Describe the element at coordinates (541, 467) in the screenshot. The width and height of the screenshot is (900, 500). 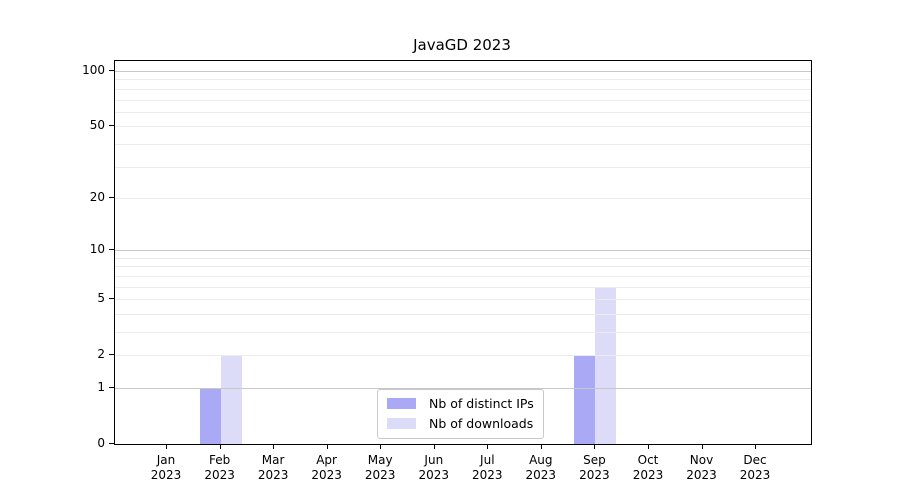
I see `x-tick-label-aug: Aug 2023` at that location.